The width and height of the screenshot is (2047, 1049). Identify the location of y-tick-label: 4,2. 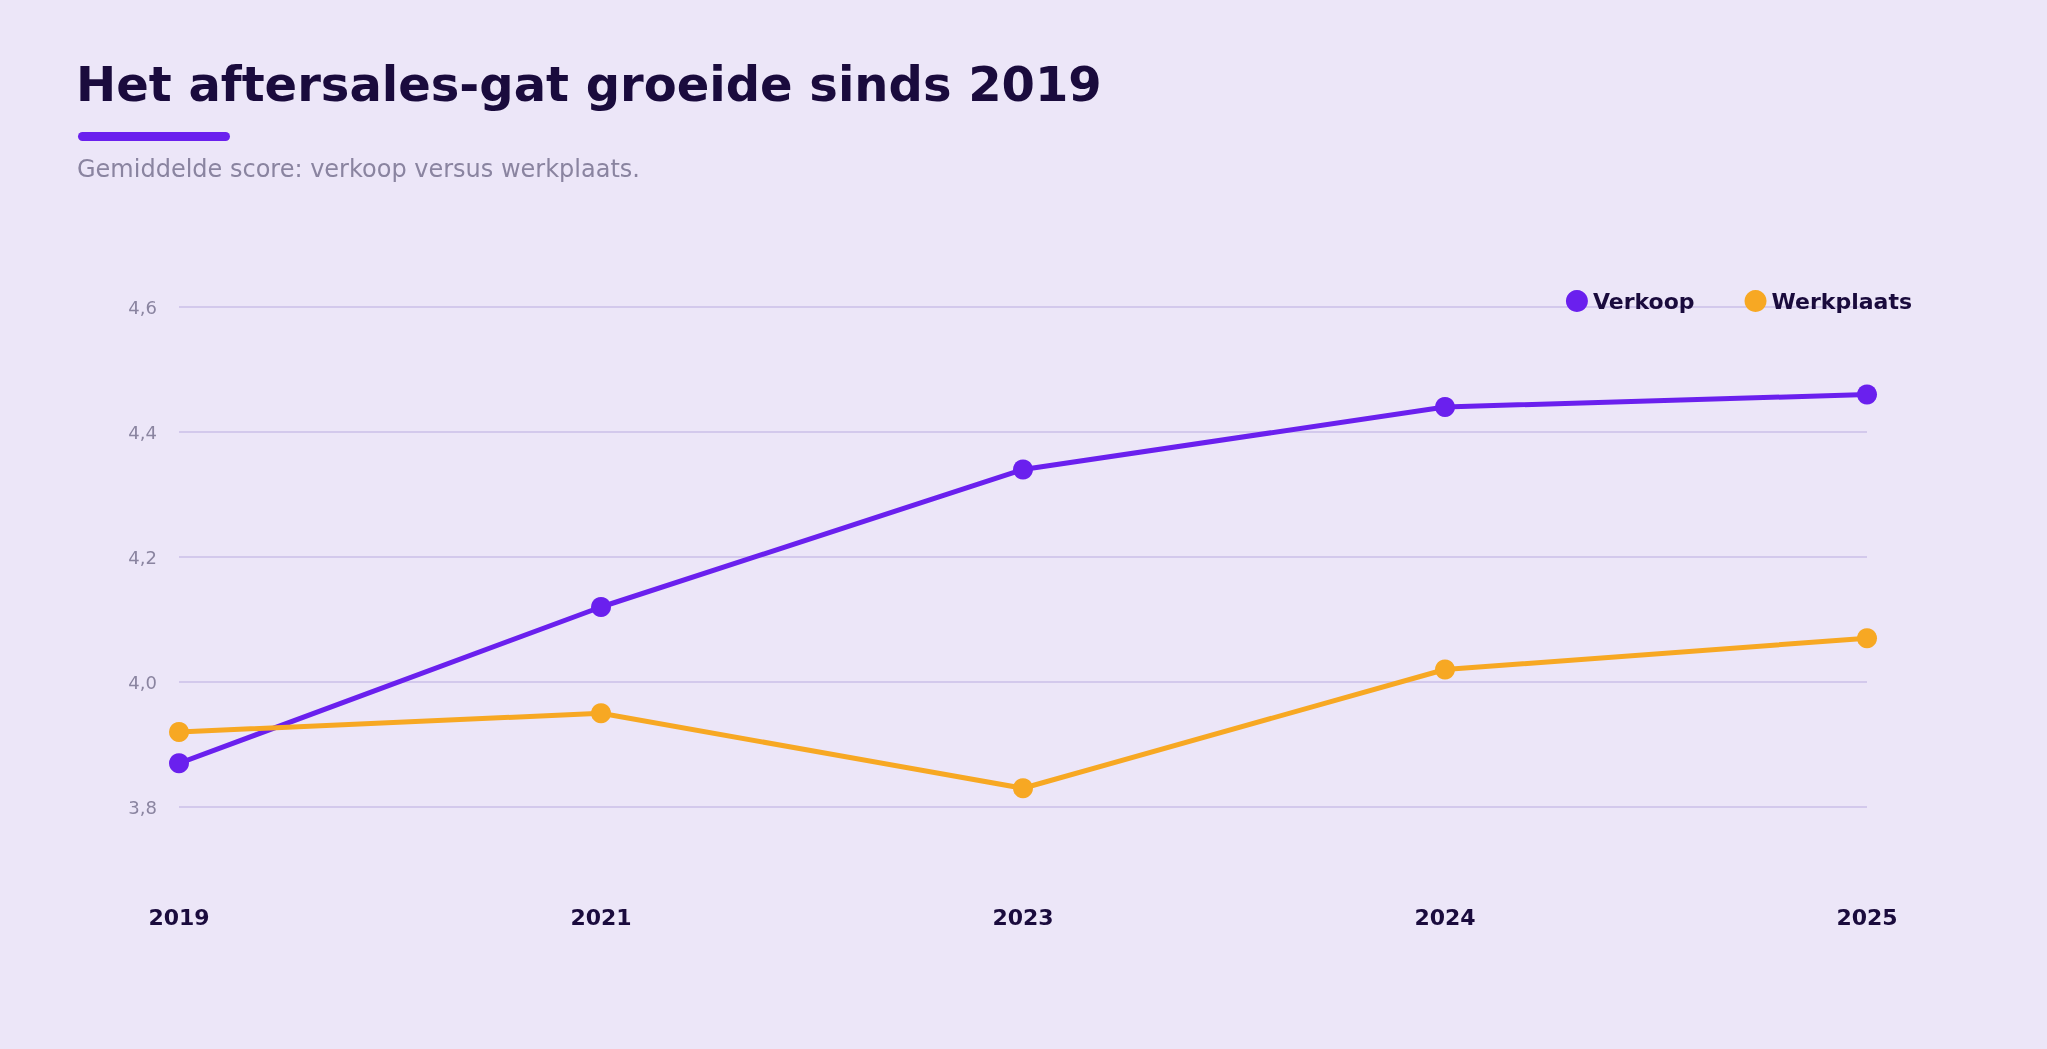
(142, 557).